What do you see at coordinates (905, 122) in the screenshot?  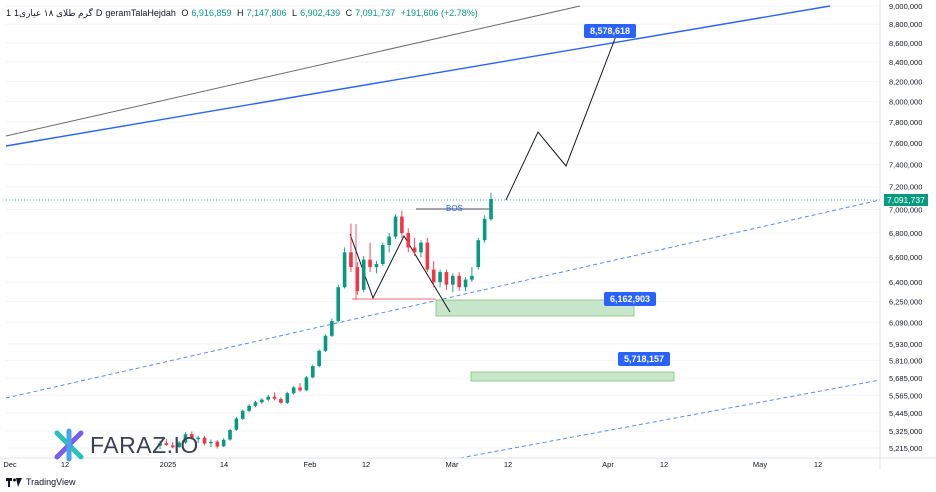 I see `price-tick-label: 7,800,000` at bounding box center [905, 122].